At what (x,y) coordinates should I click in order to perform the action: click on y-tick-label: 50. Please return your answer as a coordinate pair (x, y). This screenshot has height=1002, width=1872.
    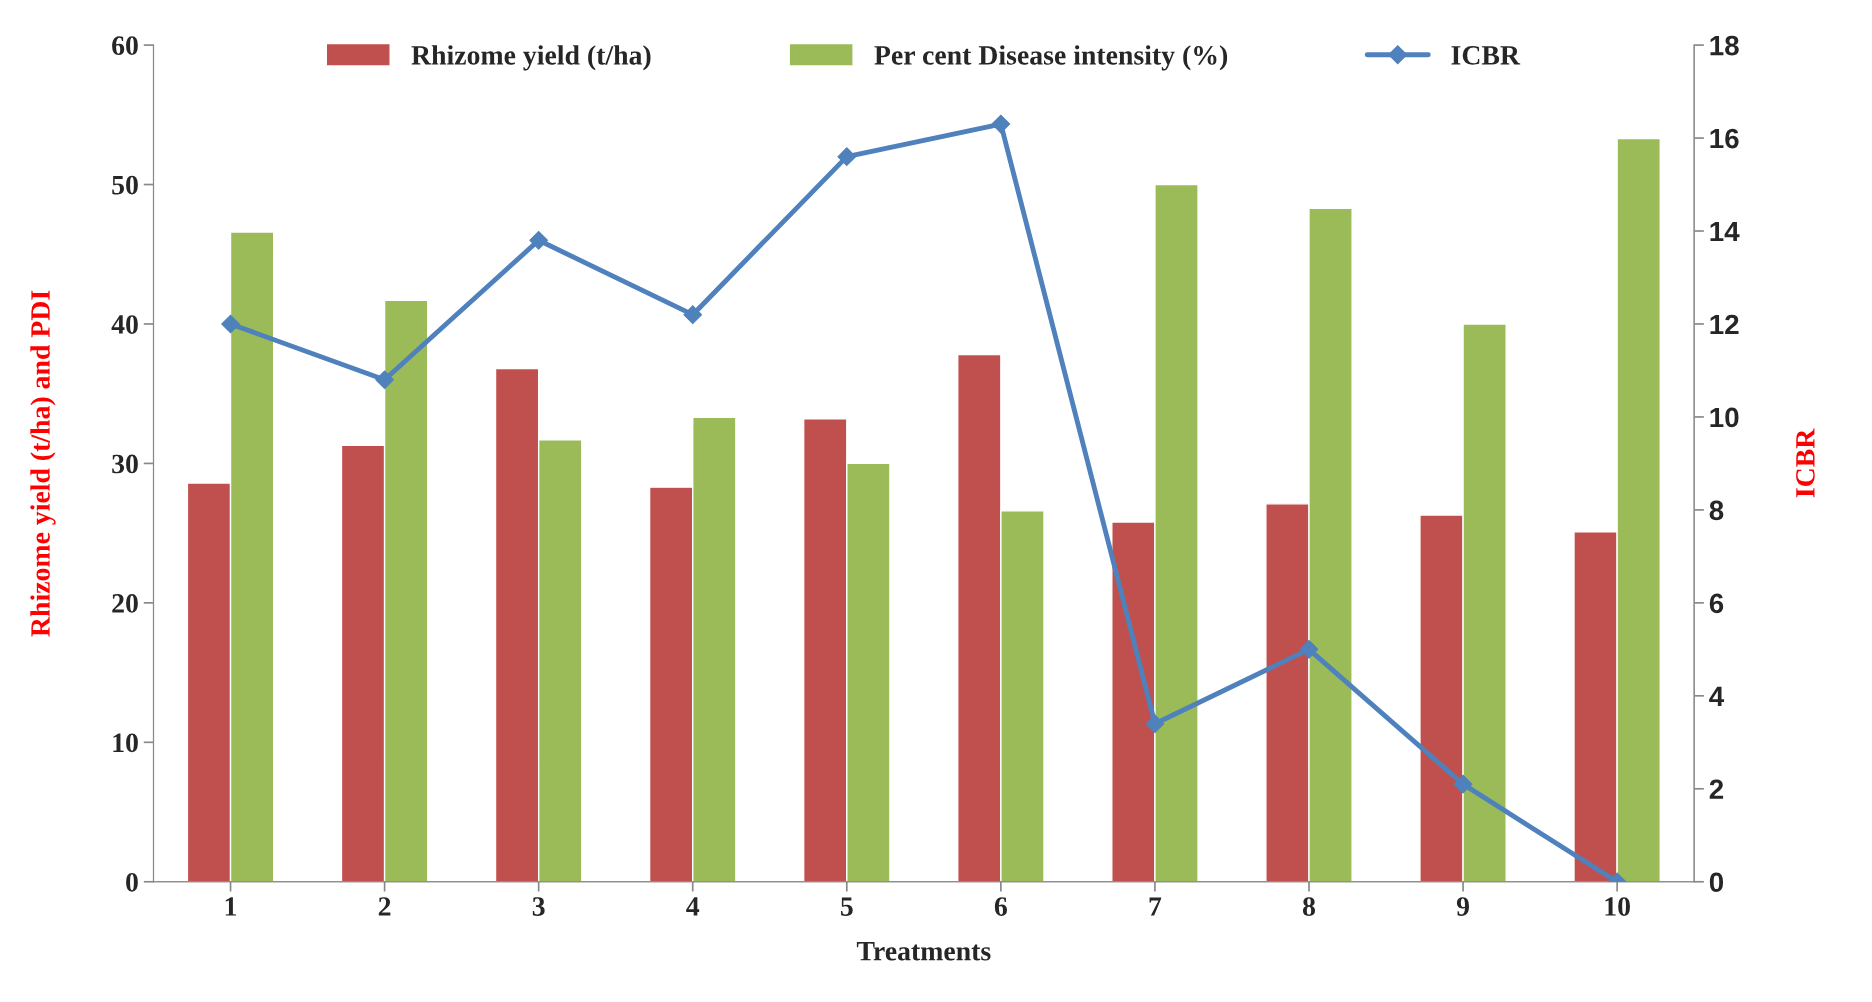
    Looking at the image, I should click on (125, 185).